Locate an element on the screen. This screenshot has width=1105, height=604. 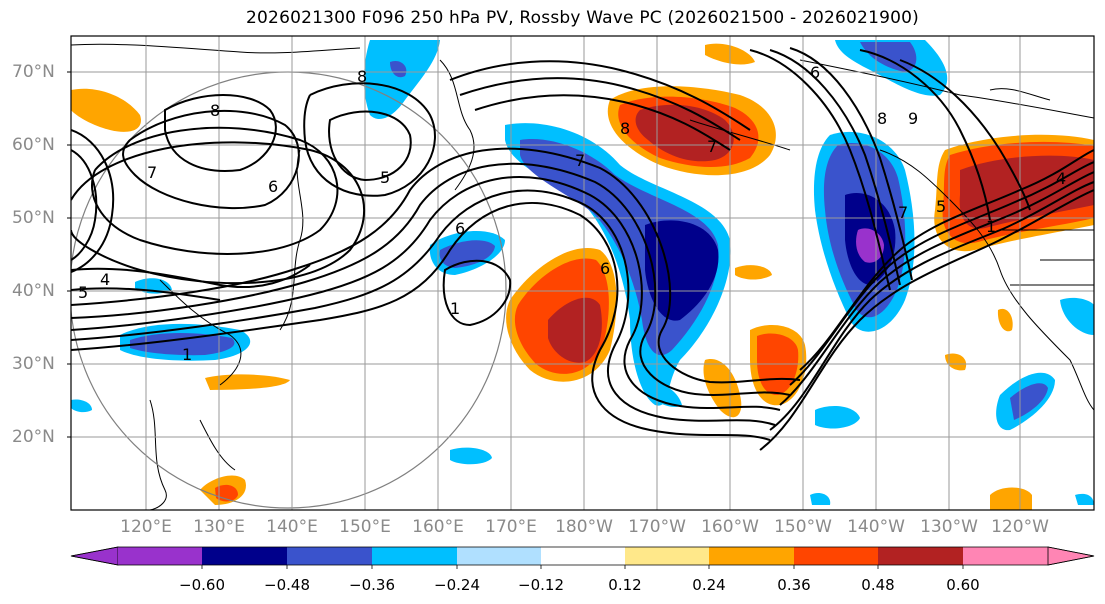
lon-label-120w: 120°W is located at coordinates (1020, 527).